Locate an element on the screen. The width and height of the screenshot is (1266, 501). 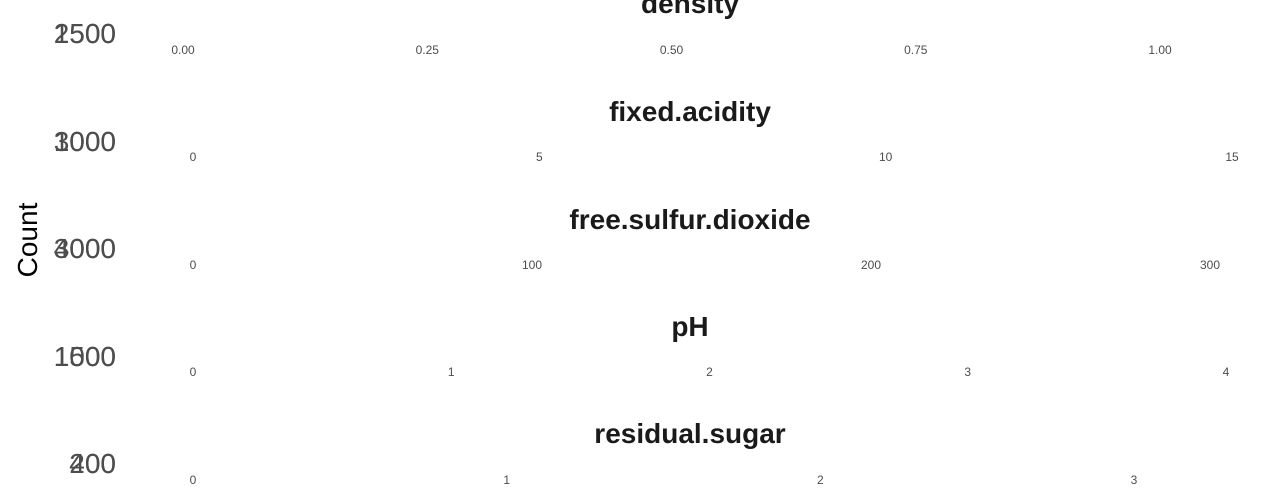
y-tick-label: 4000 is located at coordinates (84, 248).